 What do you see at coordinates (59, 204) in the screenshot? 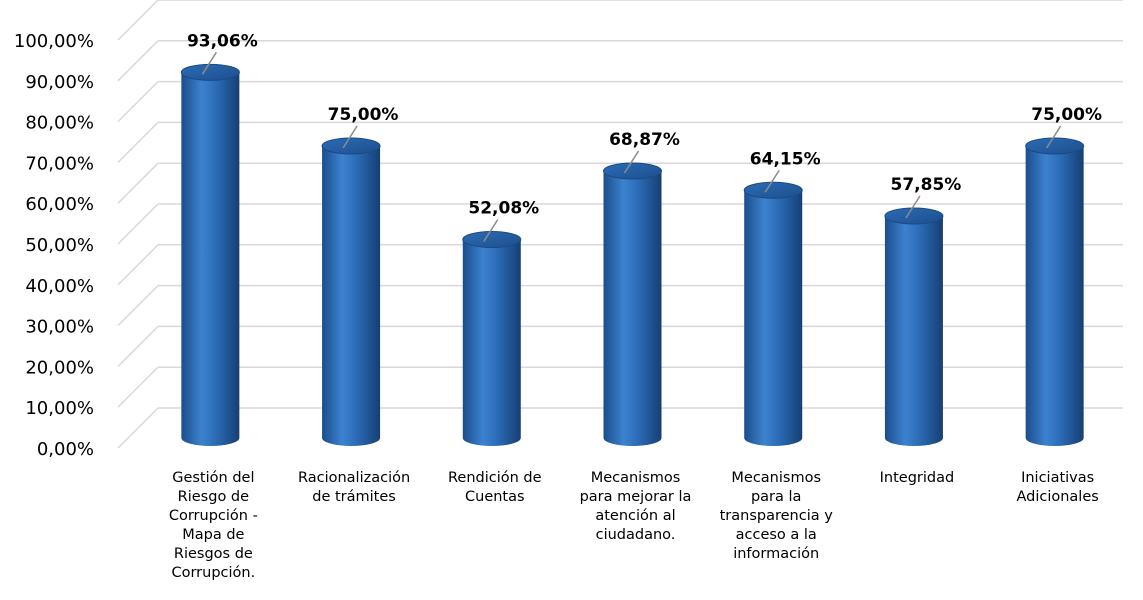
I see `y-tick-label: 60,00%` at bounding box center [59, 204].